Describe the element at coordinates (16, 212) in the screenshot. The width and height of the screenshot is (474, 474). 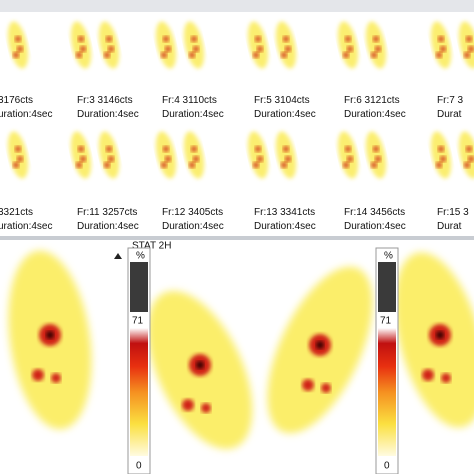
I see `frame-count: 3321cts` at that location.